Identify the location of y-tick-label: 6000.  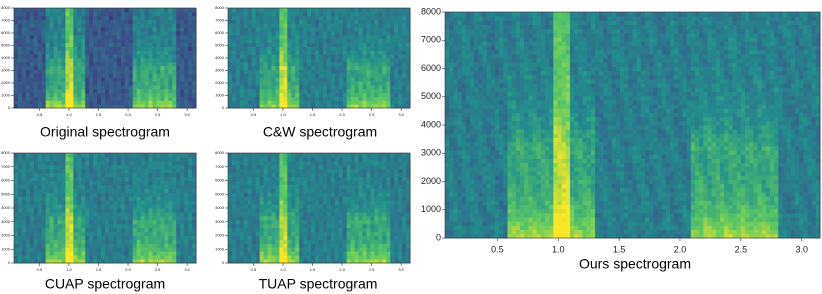
(220, 32).